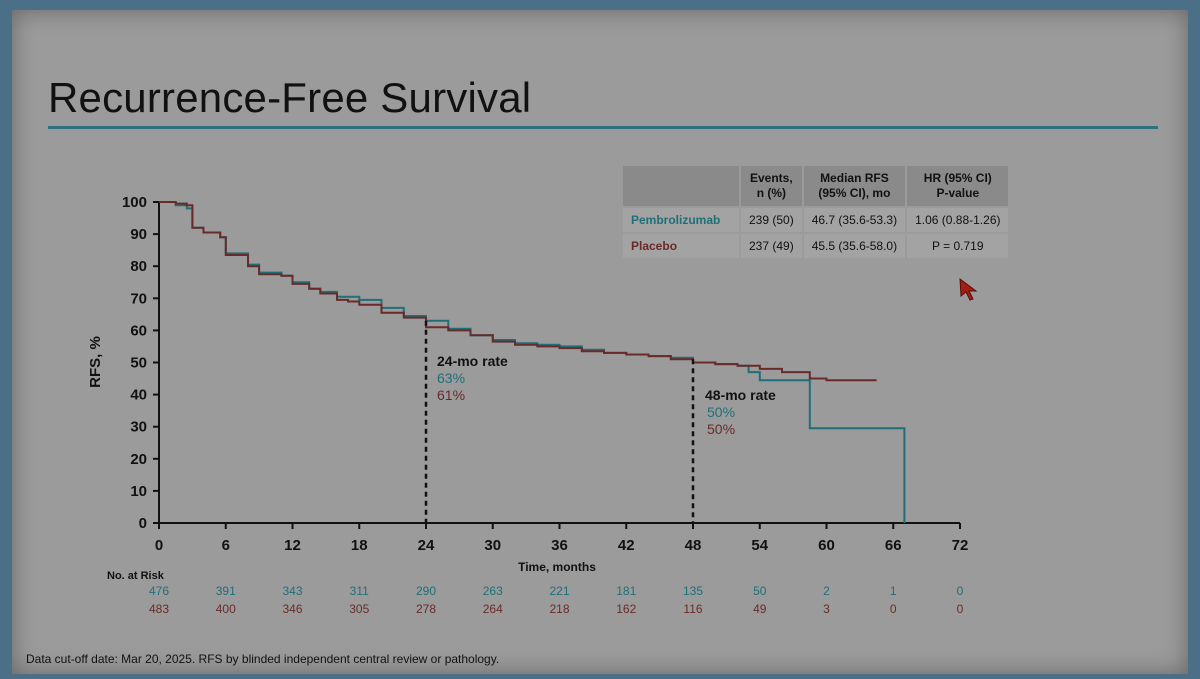  What do you see at coordinates (968, 289) in the screenshot?
I see `mouse-pointer-icon` at bounding box center [968, 289].